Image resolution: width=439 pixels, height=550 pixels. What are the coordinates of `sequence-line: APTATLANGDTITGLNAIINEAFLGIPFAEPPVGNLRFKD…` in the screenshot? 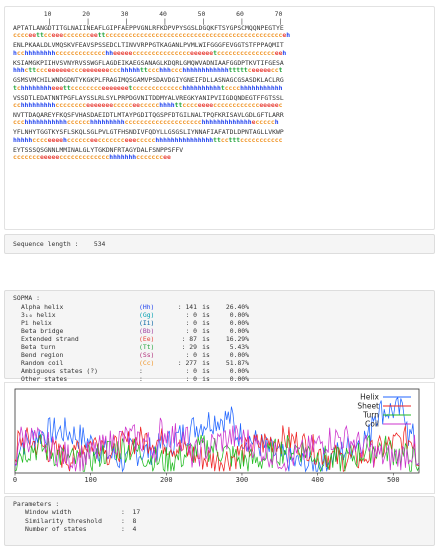 It's located at (148, 28).